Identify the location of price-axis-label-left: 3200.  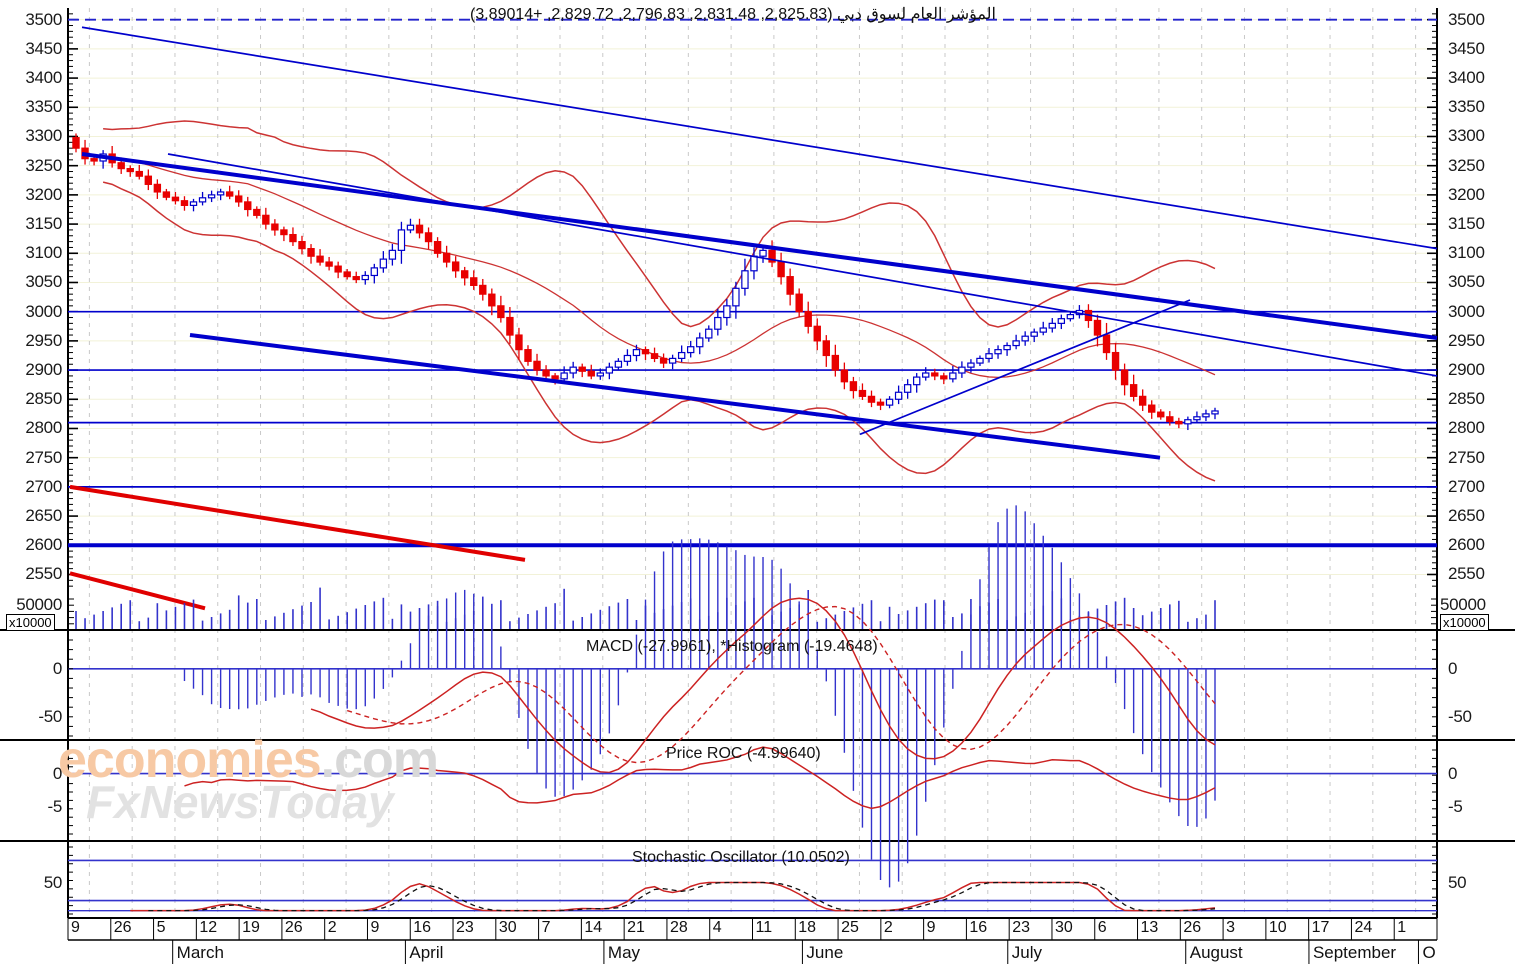
(43, 194).